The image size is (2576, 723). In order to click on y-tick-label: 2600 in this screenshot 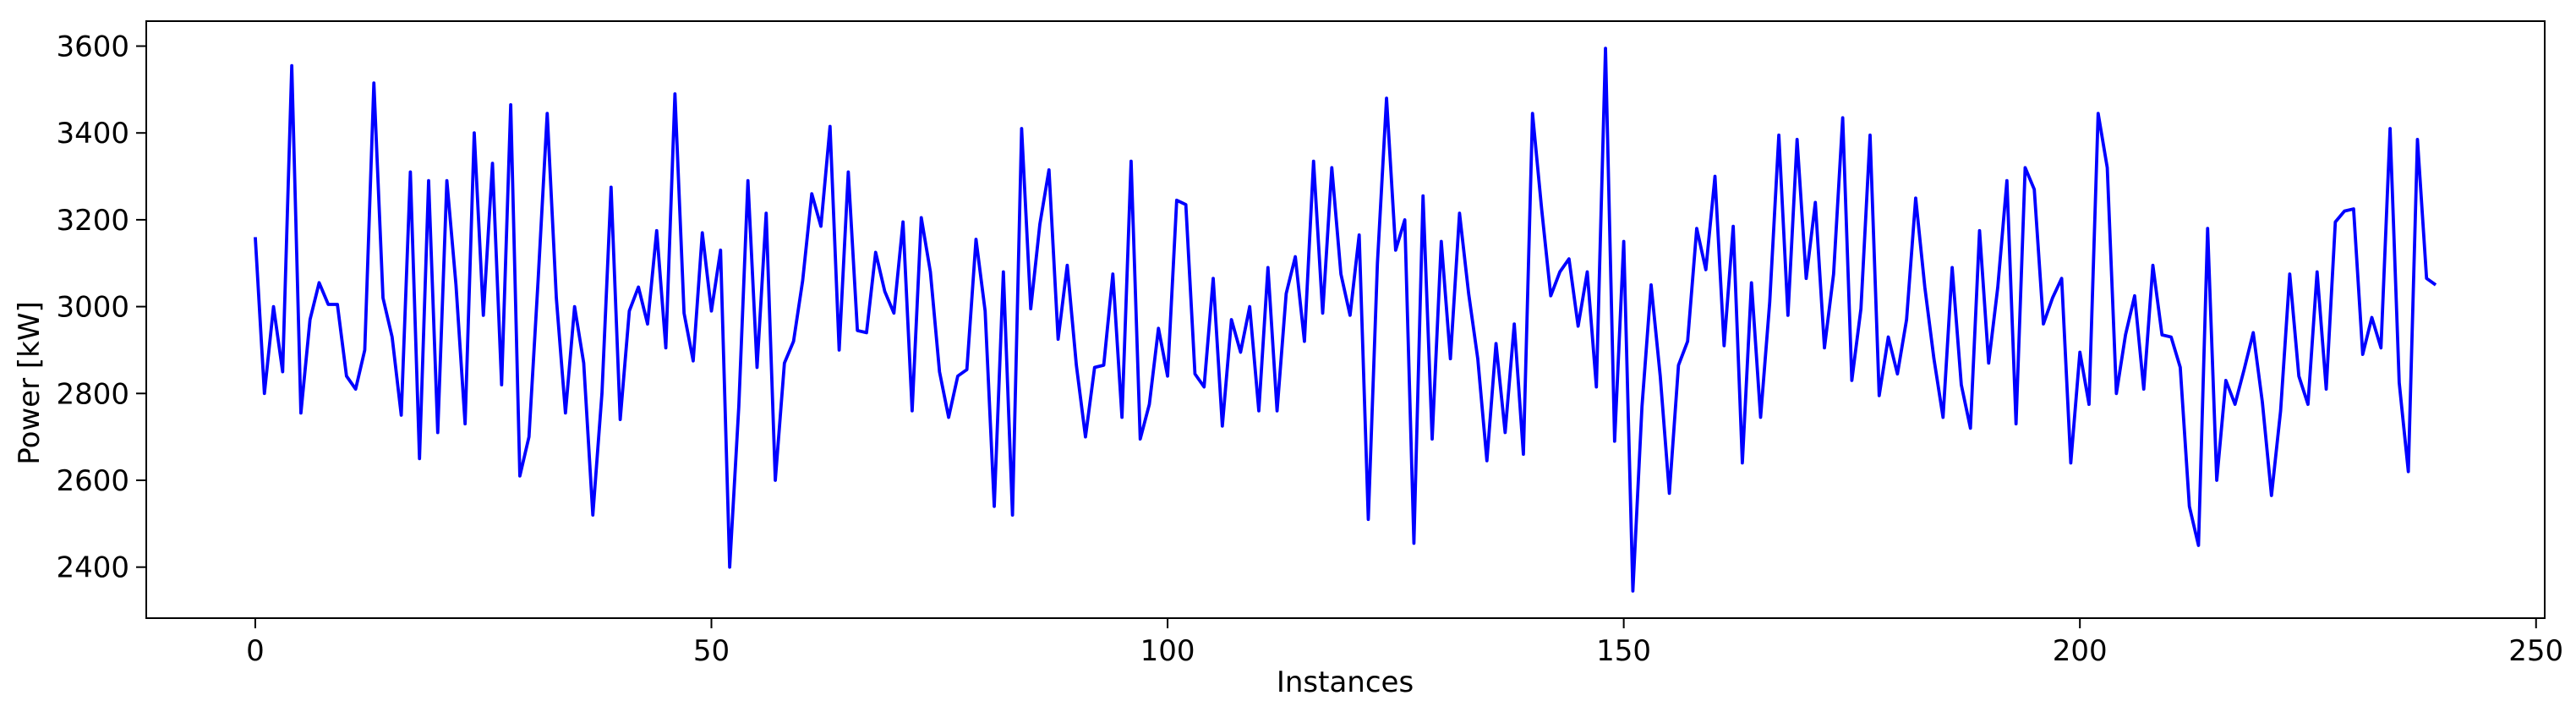, I will do `click(93, 481)`.